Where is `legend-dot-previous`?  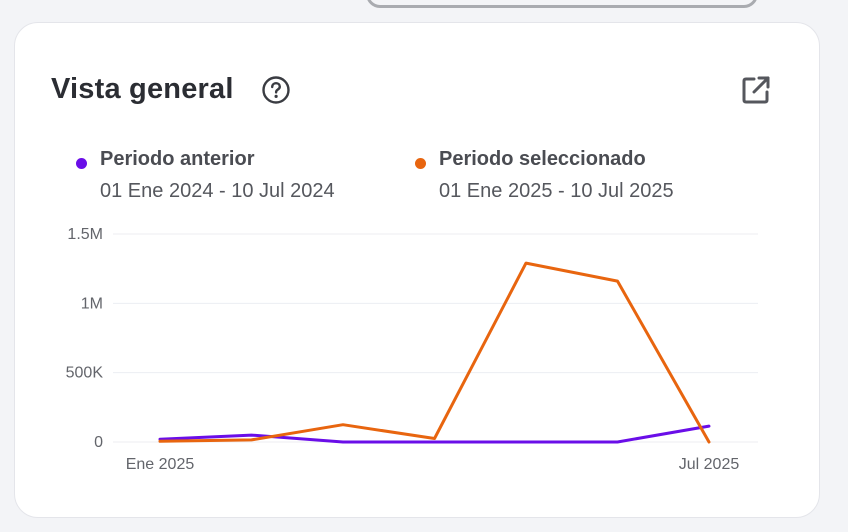 legend-dot-previous is located at coordinates (81, 163).